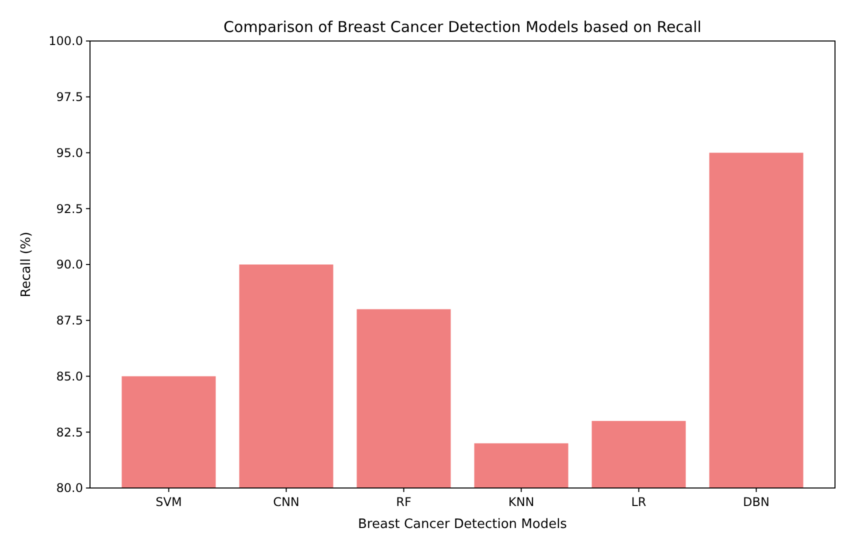 The image size is (866, 540). I want to click on y-tick-label: 100.0, so click(65, 41).